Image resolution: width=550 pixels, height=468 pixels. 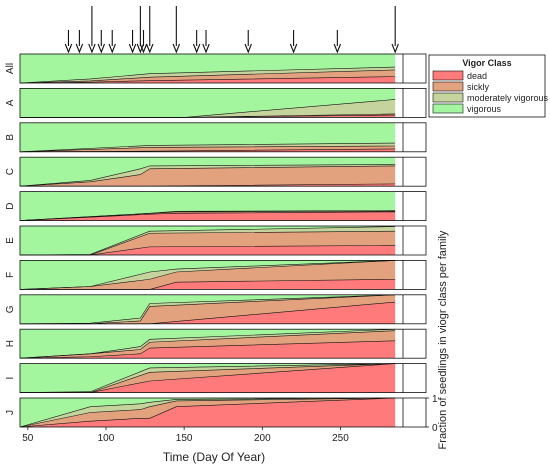 What do you see at coordinates (184, 438) in the screenshot?
I see `x-tick-label: 150` at bounding box center [184, 438].